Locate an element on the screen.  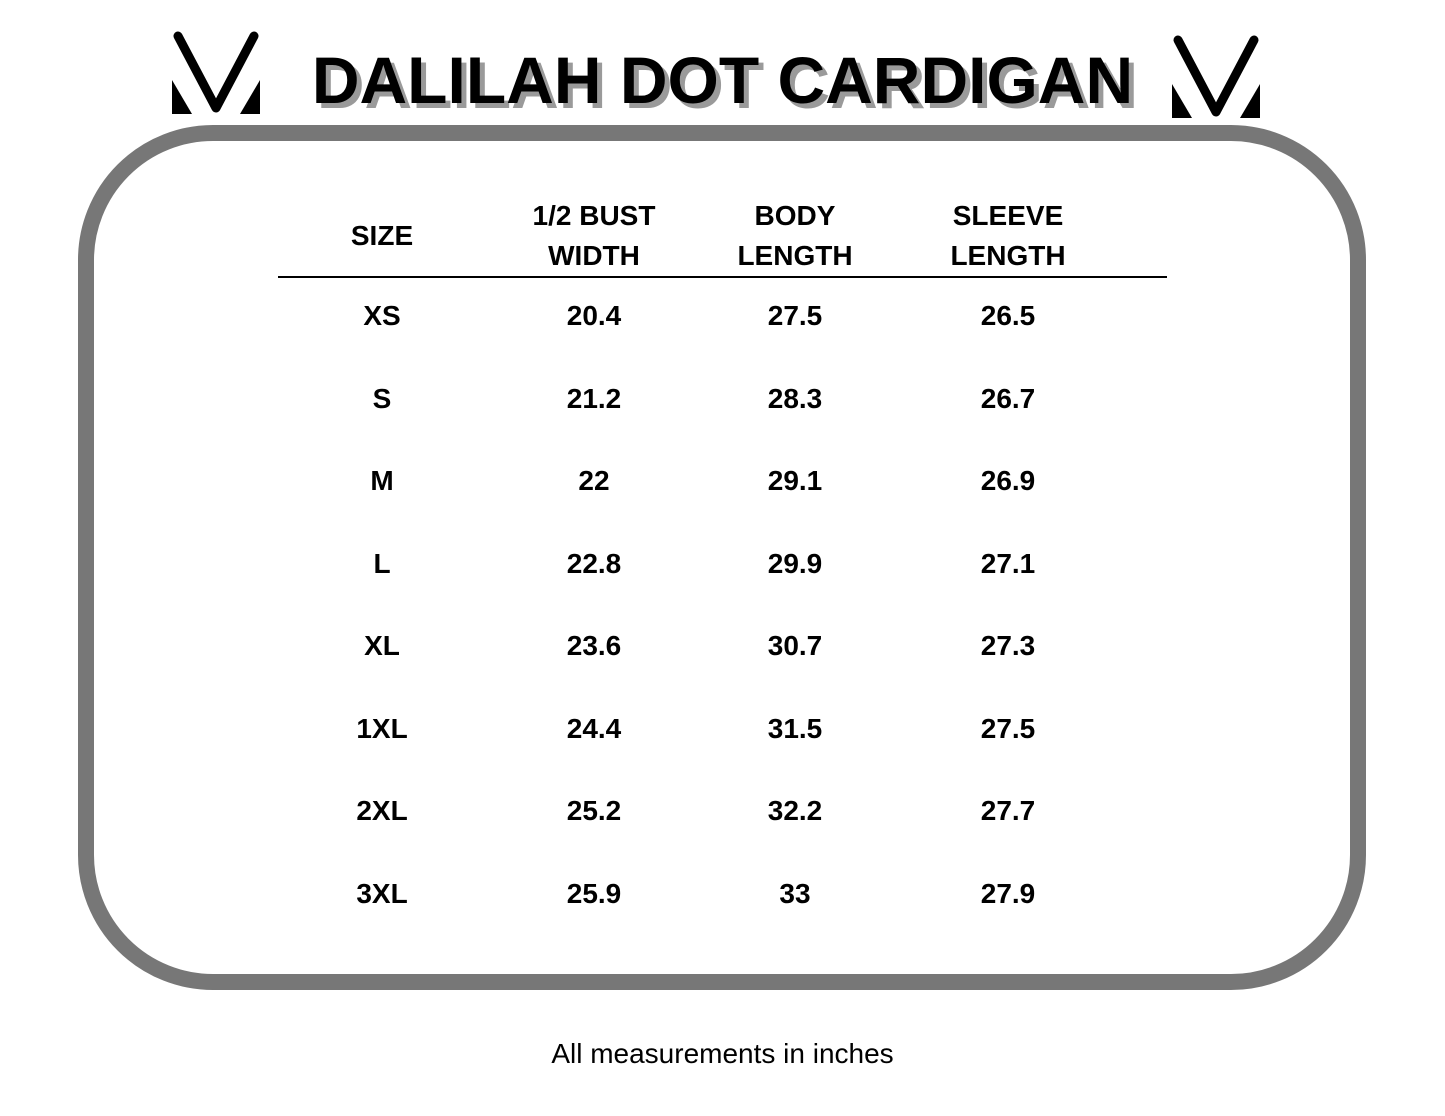
measurement-cell: 27.1 is located at coordinates (1008, 563).